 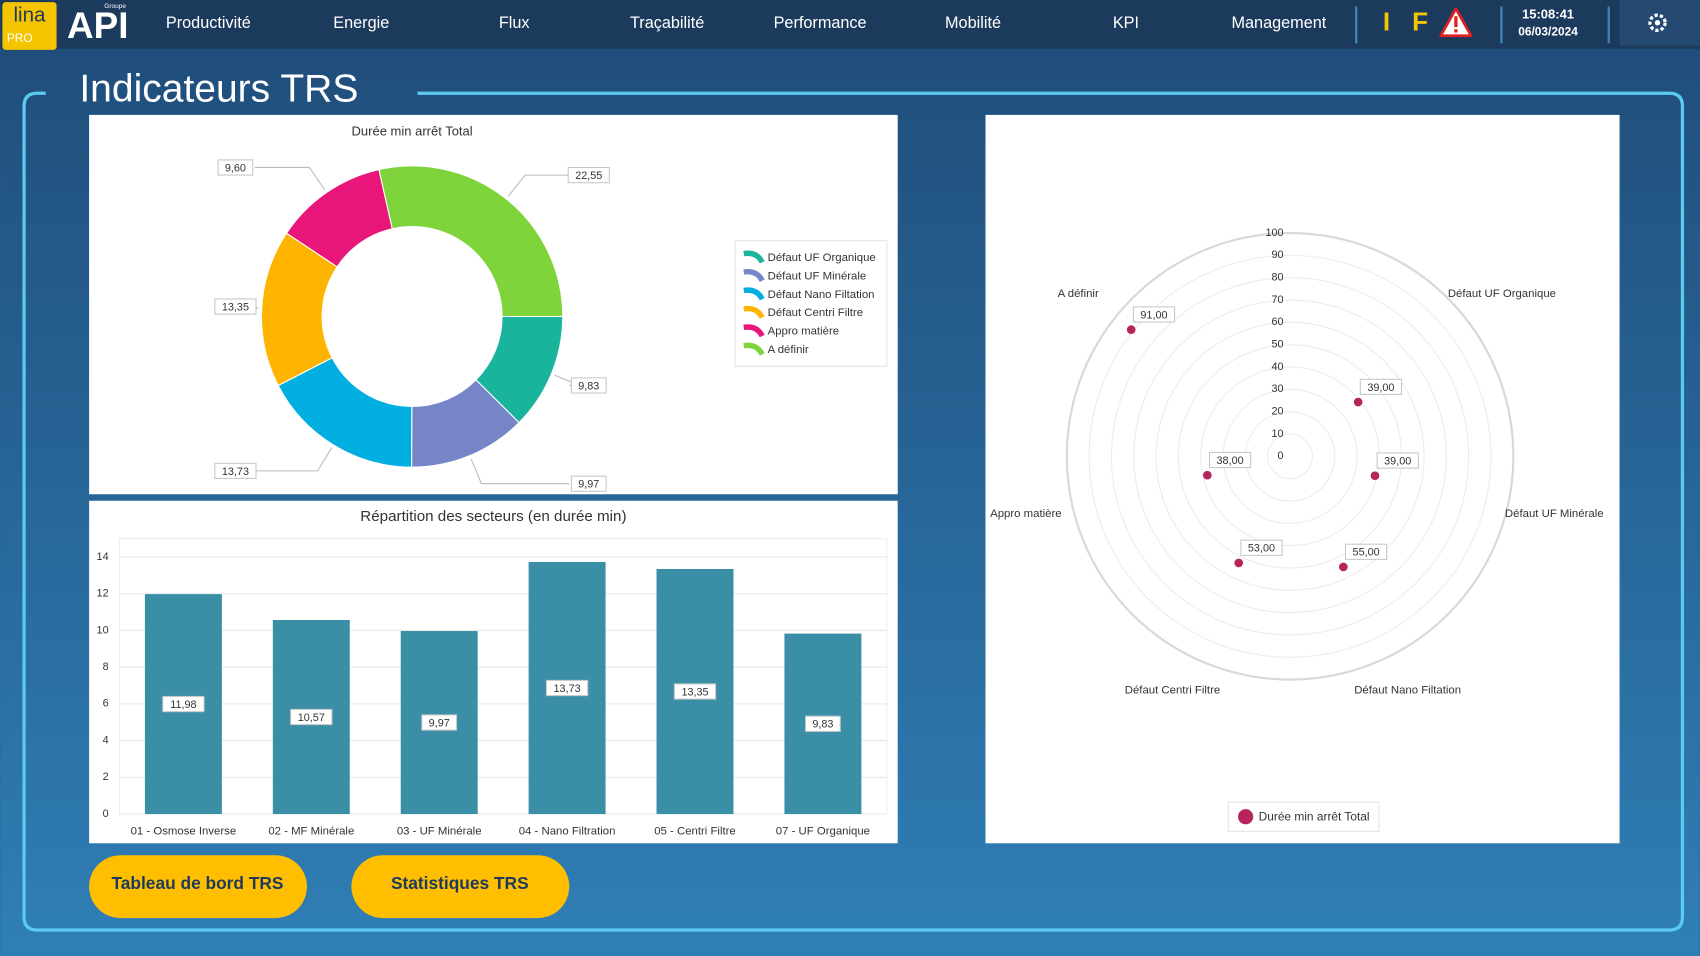 I want to click on y-tick-label: 2, so click(x=106, y=777).